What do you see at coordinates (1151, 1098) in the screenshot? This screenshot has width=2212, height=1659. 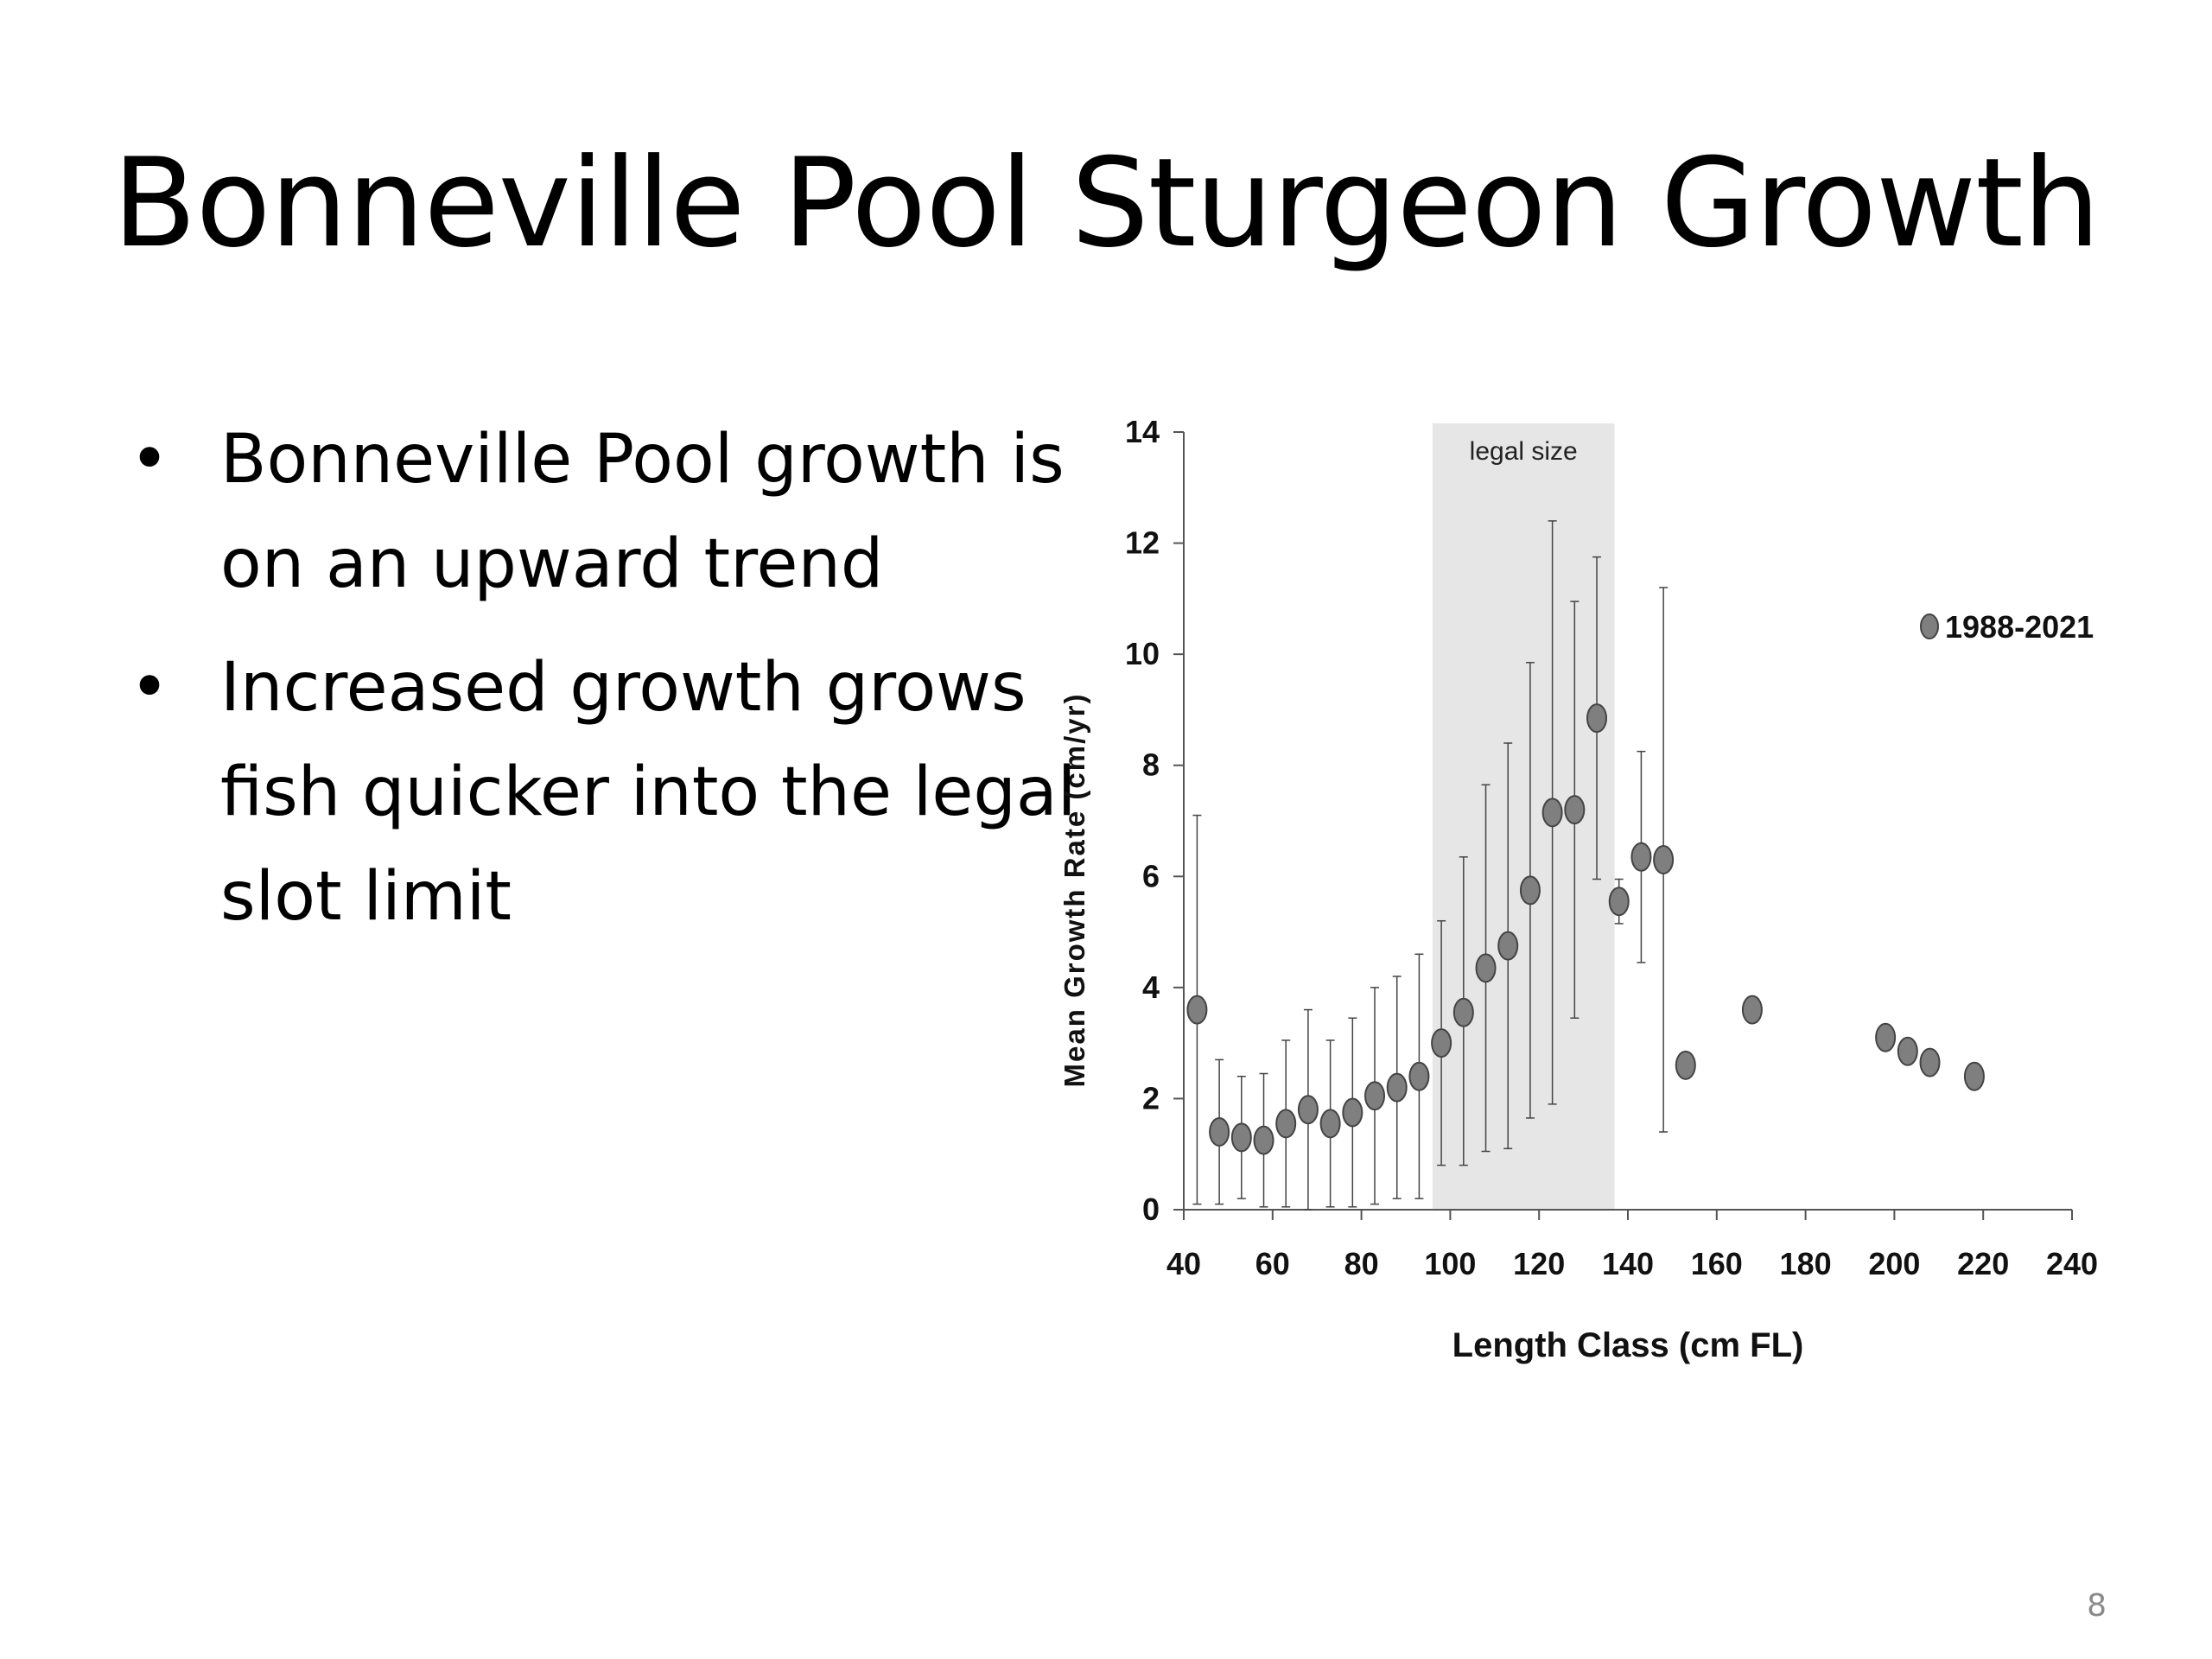 I see `y-tick-label: 2` at bounding box center [1151, 1098].